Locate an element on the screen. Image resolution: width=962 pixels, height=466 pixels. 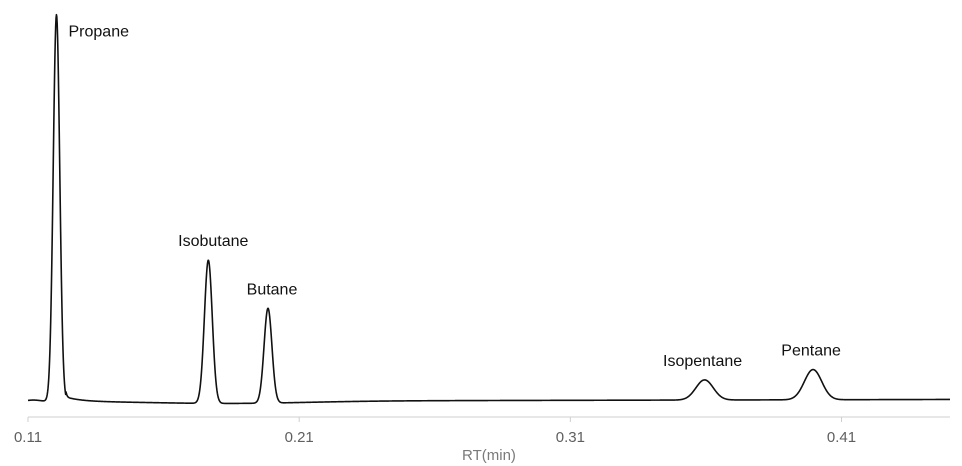
peak-label-pentane: Pentane is located at coordinates (811, 351).